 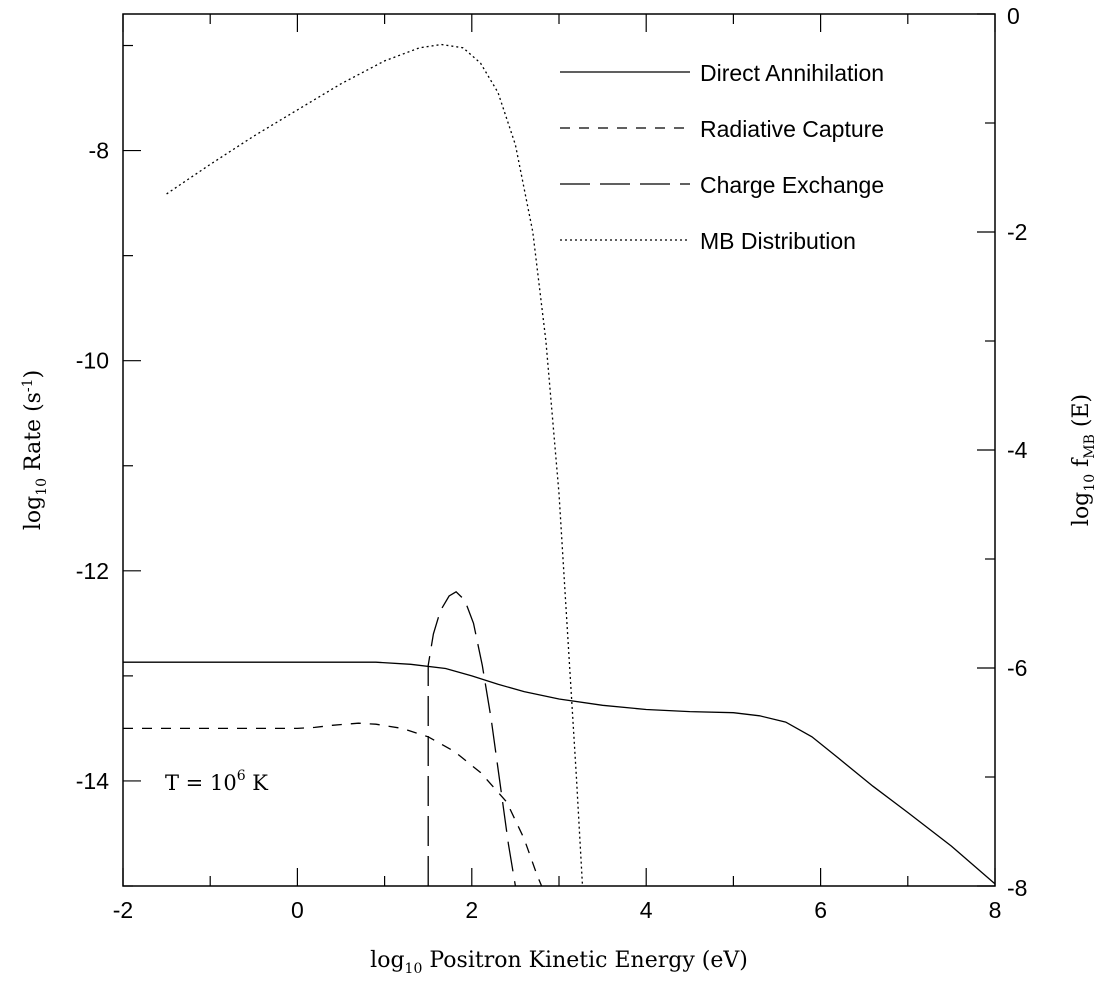 I want to click on annotation-pre: T = 10, so click(x=201, y=783).